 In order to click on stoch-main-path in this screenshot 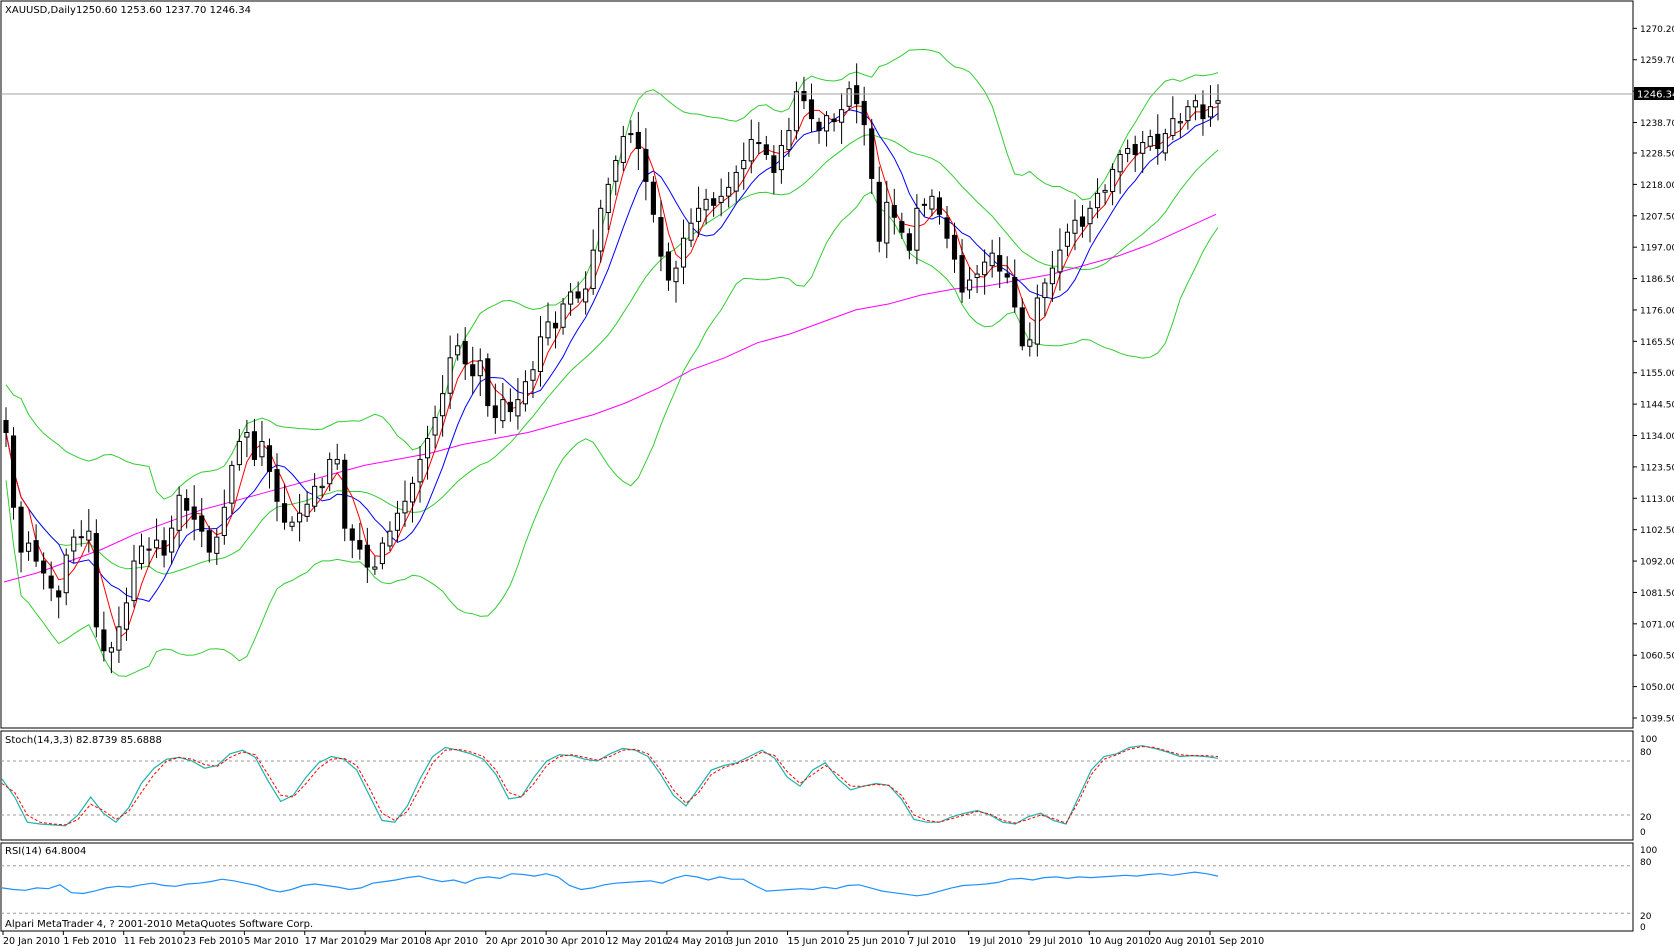, I will do `click(610, 786)`.